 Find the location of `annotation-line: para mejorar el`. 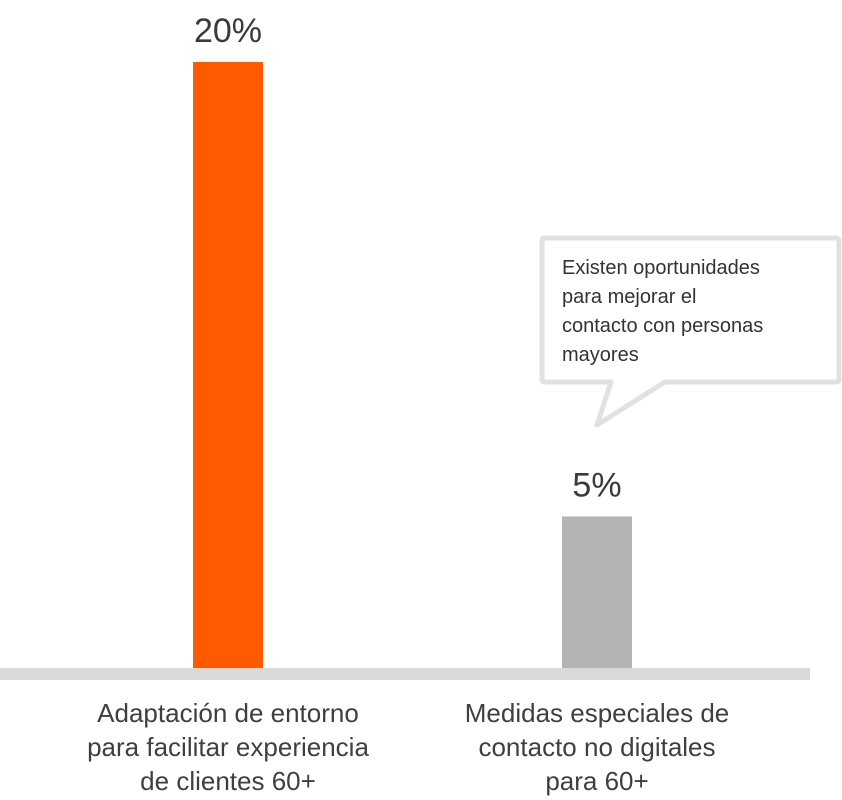

annotation-line: para mejorar el is located at coordinates (629, 297).